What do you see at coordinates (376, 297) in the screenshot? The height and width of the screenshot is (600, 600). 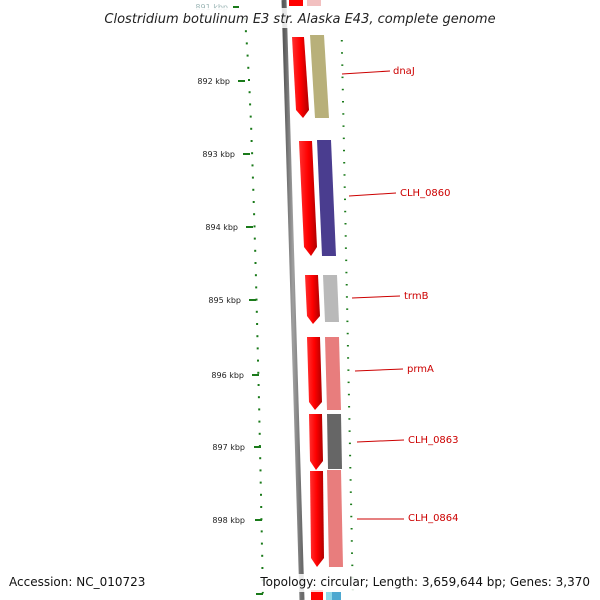 I see `label-leader-trmB` at bounding box center [376, 297].